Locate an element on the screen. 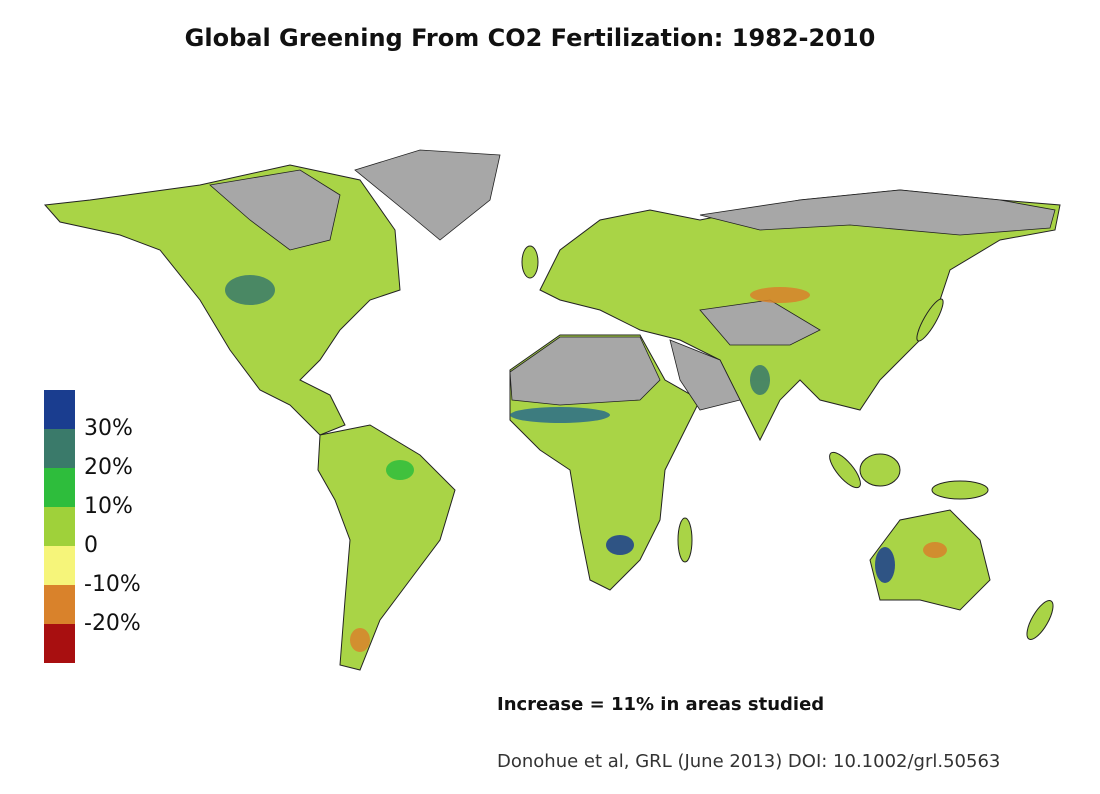 The width and height of the screenshot is (1100, 794). australia is located at coordinates (930, 560).